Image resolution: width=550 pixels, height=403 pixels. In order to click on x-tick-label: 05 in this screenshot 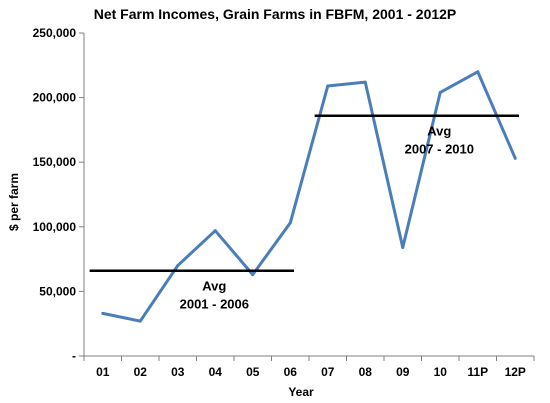, I will do `click(253, 372)`.